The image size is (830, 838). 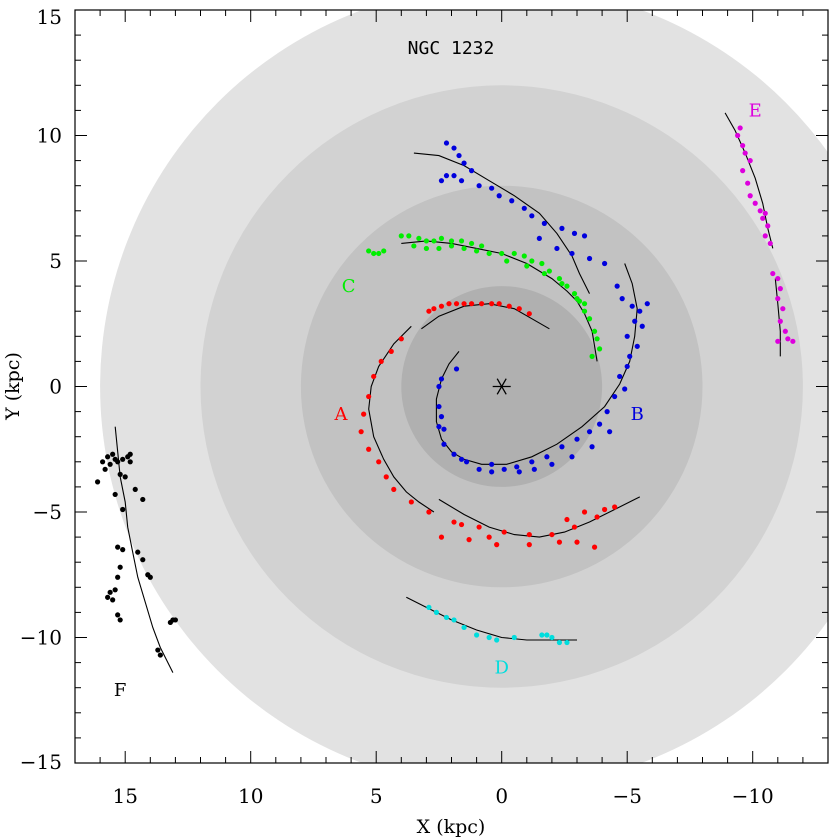 What do you see at coordinates (626, 796) in the screenshot?
I see `x-tick-label: −5` at bounding box center [626, 796].